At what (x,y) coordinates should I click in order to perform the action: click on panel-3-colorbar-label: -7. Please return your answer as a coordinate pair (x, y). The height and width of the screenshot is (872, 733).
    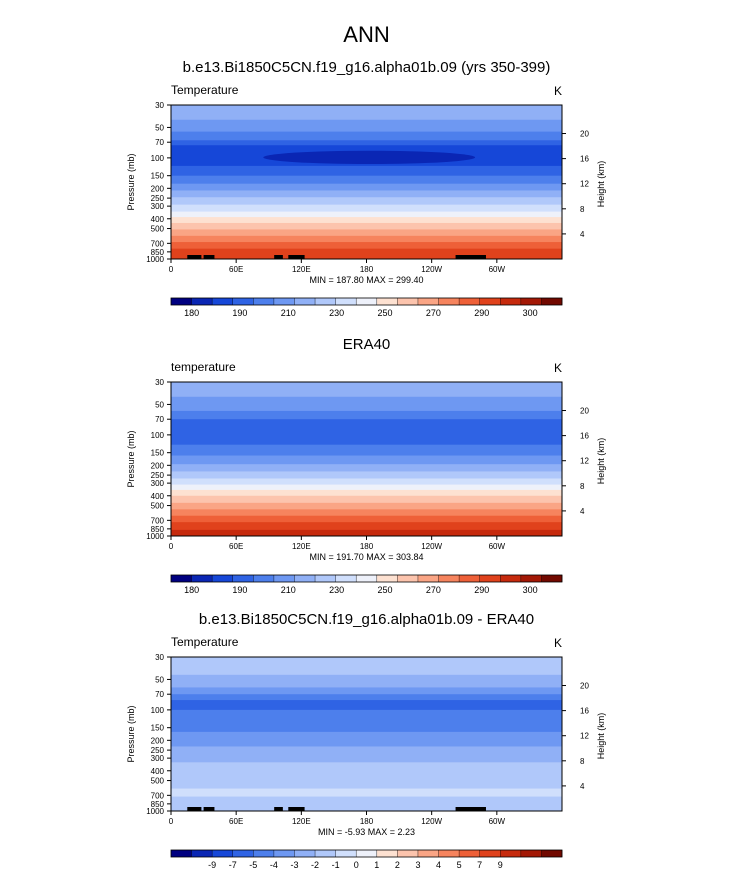
    Looking at the image, I should click on (233, 865).